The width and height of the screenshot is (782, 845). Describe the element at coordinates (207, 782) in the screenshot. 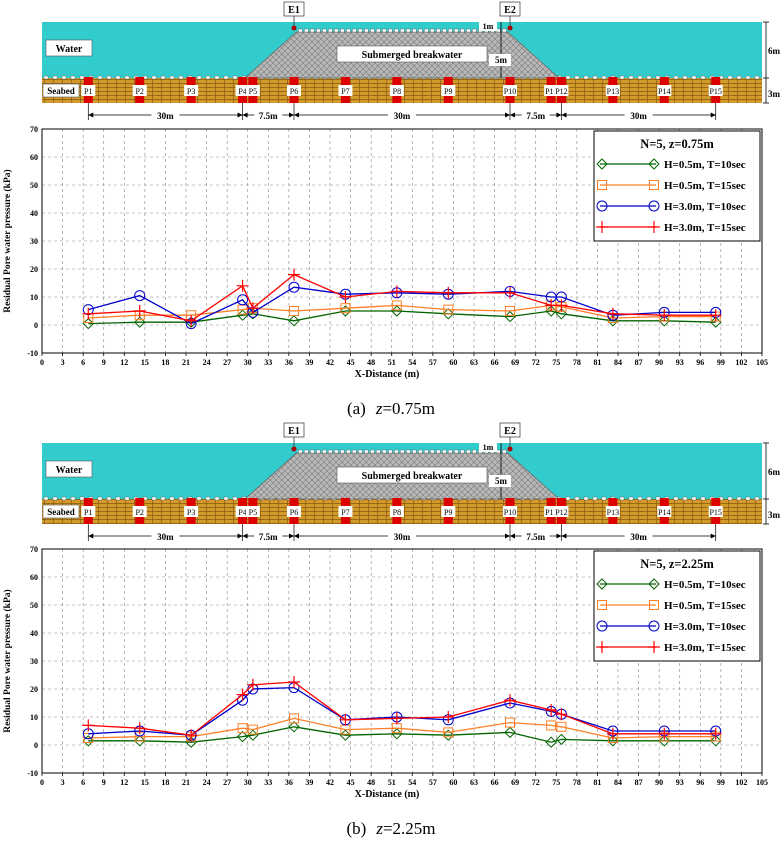

I see `x-tick-label: 24` at that location.